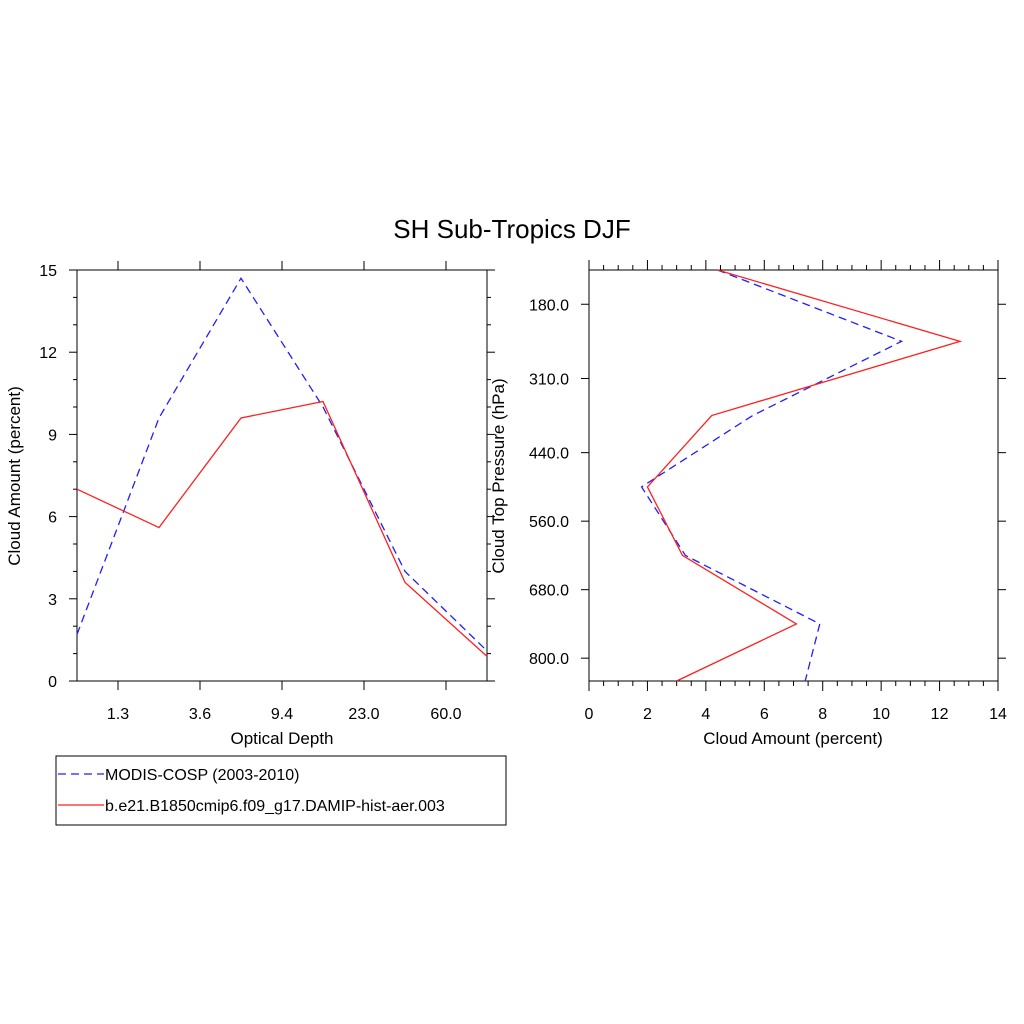 This screenshot has width=1024, height=1024. I want to click on right-series, so click(801, 475).